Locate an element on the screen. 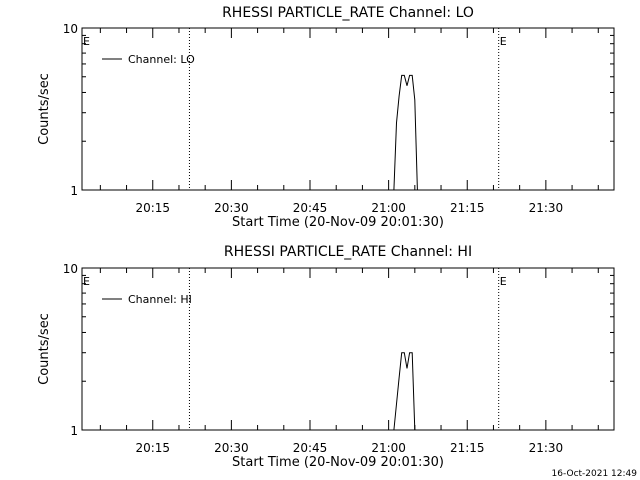 Image resolution: width=640 pixels, height=480 pixels. chart-title: RHESSI PARTICLE_RATE Channel: HI is located at coordinates (348, 252).